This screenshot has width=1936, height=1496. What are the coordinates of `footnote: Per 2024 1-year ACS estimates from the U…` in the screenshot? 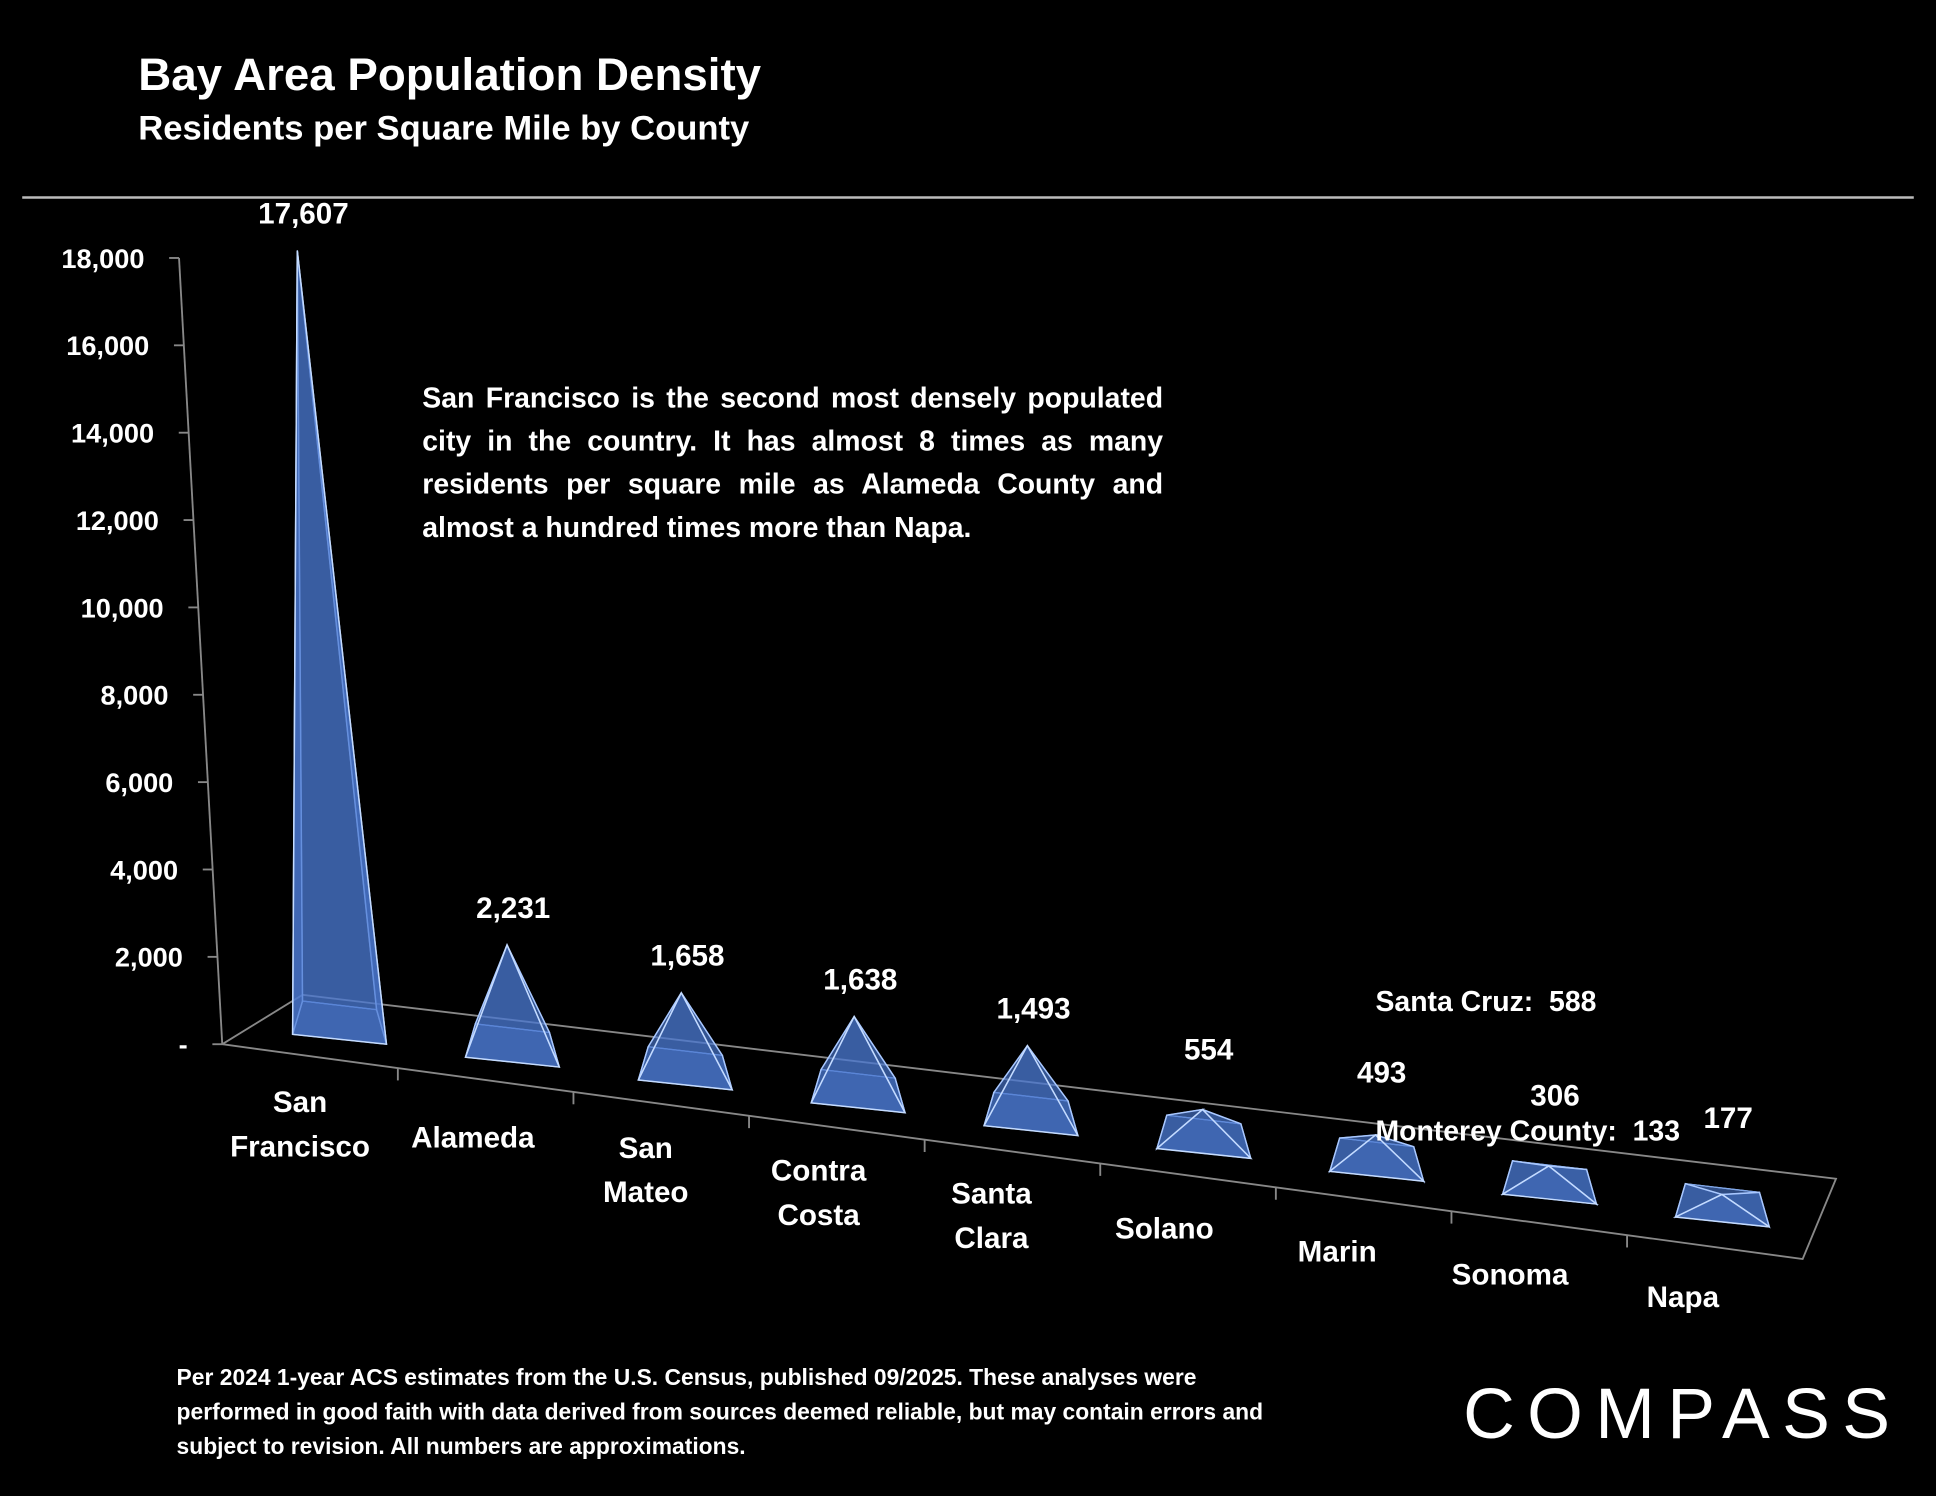 It's located at (720, 1411).